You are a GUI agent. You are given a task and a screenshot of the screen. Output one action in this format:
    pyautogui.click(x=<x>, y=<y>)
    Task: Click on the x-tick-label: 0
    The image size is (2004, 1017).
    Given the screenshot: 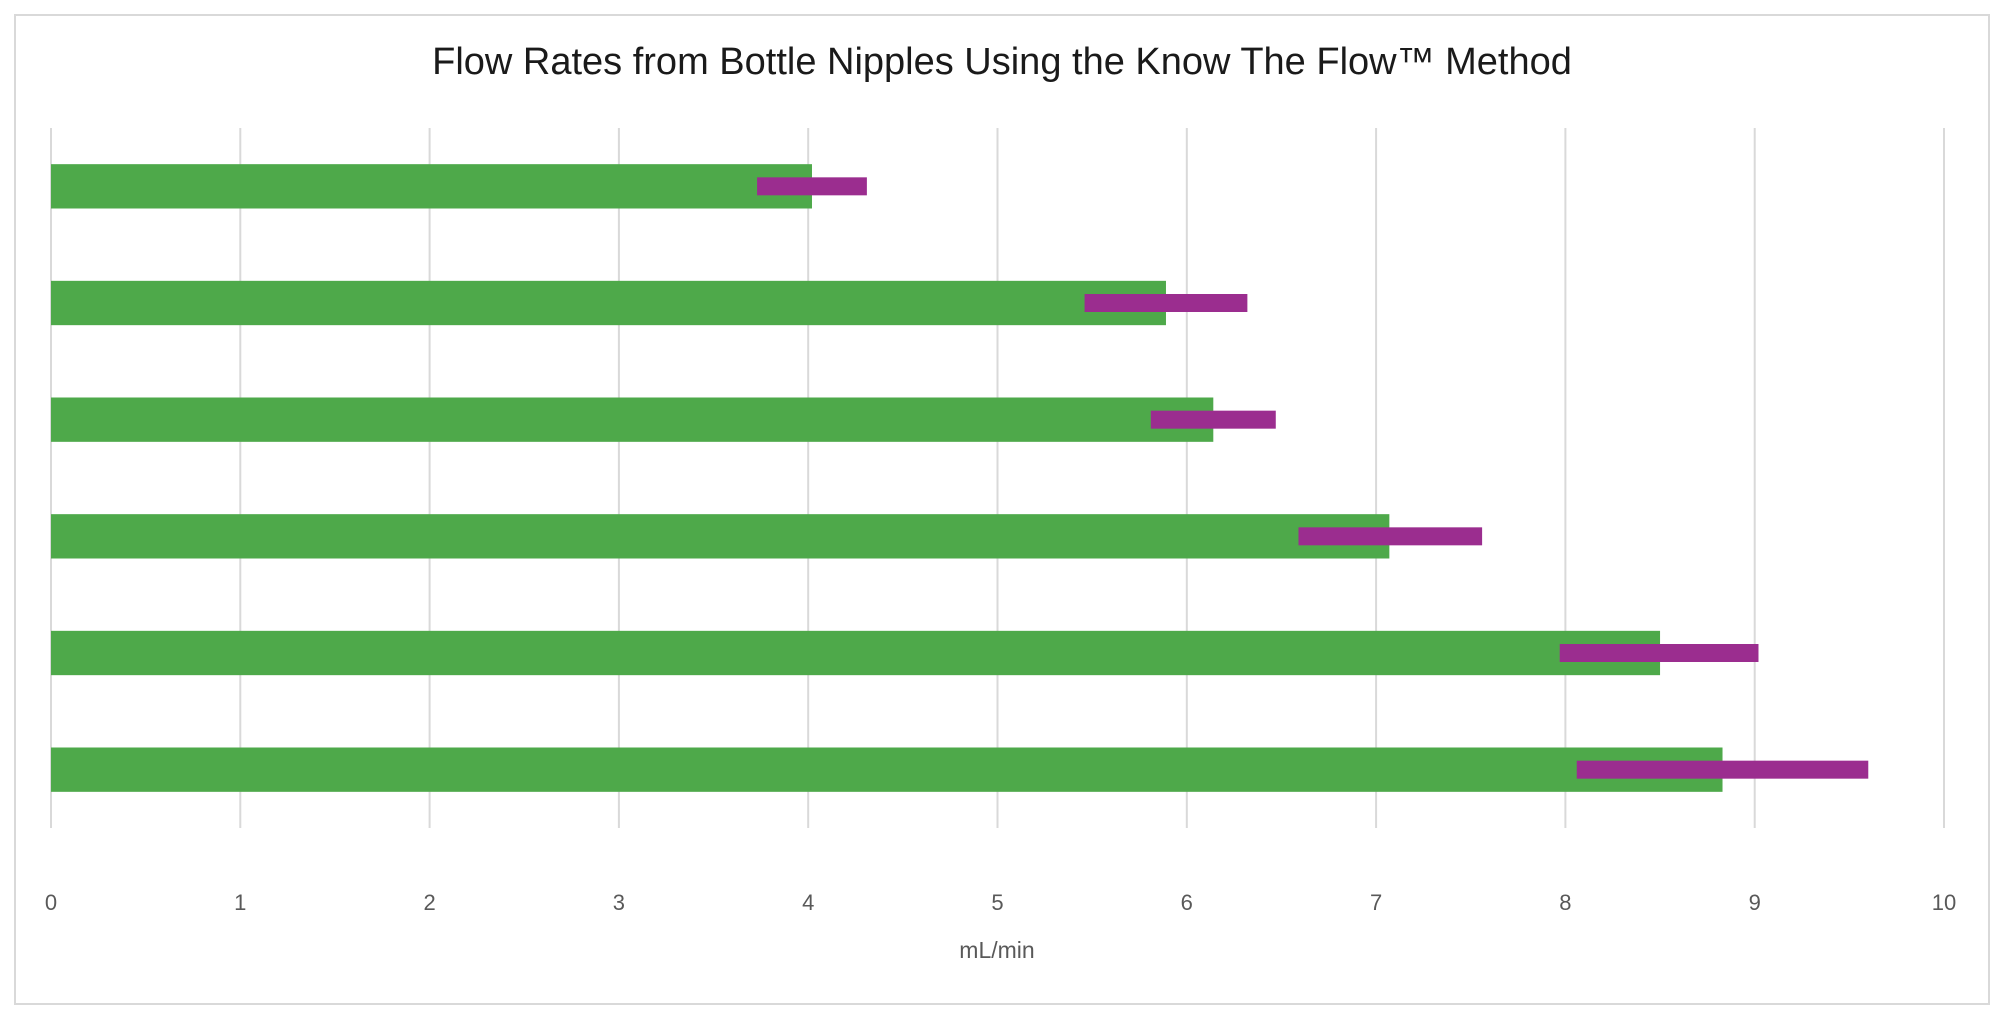 What is the action you would take?
    pyautogui.click(x=51, y=902)
    